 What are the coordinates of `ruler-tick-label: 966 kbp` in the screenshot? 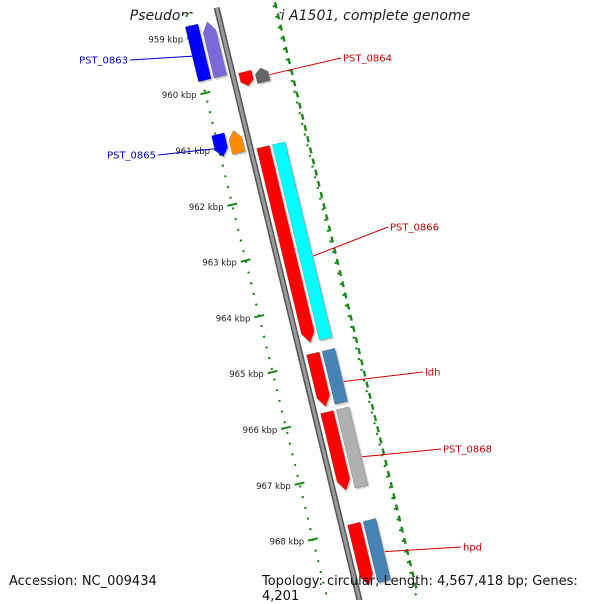 It's located at (260, 431).